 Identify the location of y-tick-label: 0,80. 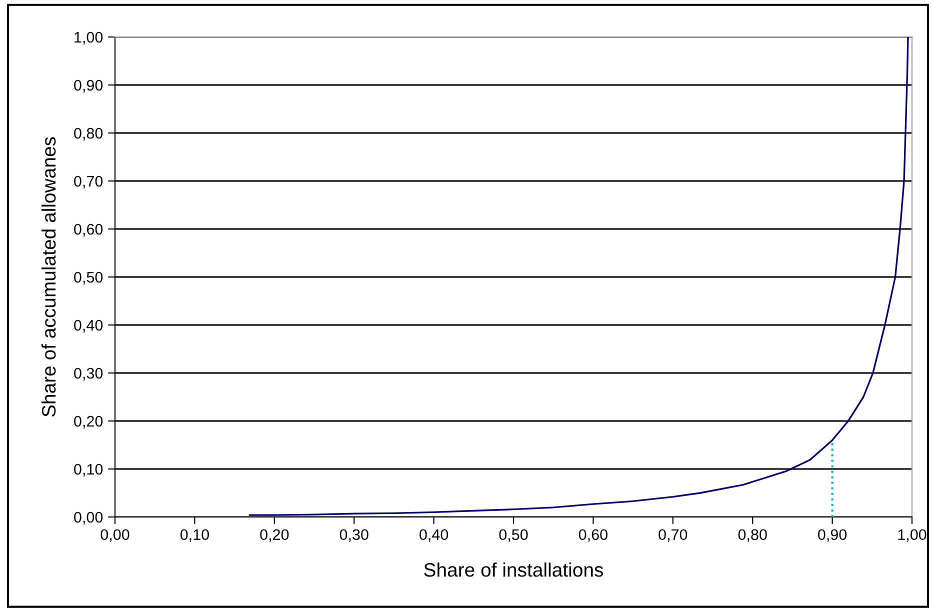
(88, 134).